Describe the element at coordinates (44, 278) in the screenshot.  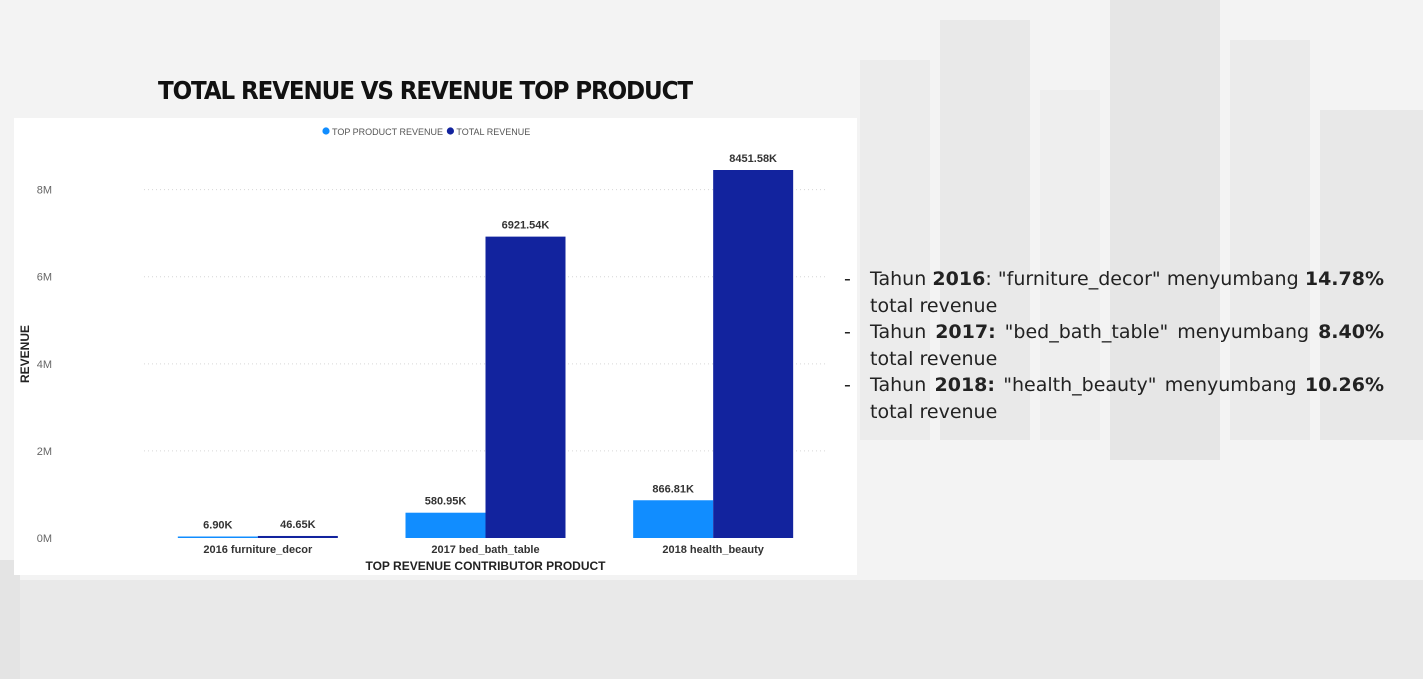
I see `y-tick-label: 6M` at that location.